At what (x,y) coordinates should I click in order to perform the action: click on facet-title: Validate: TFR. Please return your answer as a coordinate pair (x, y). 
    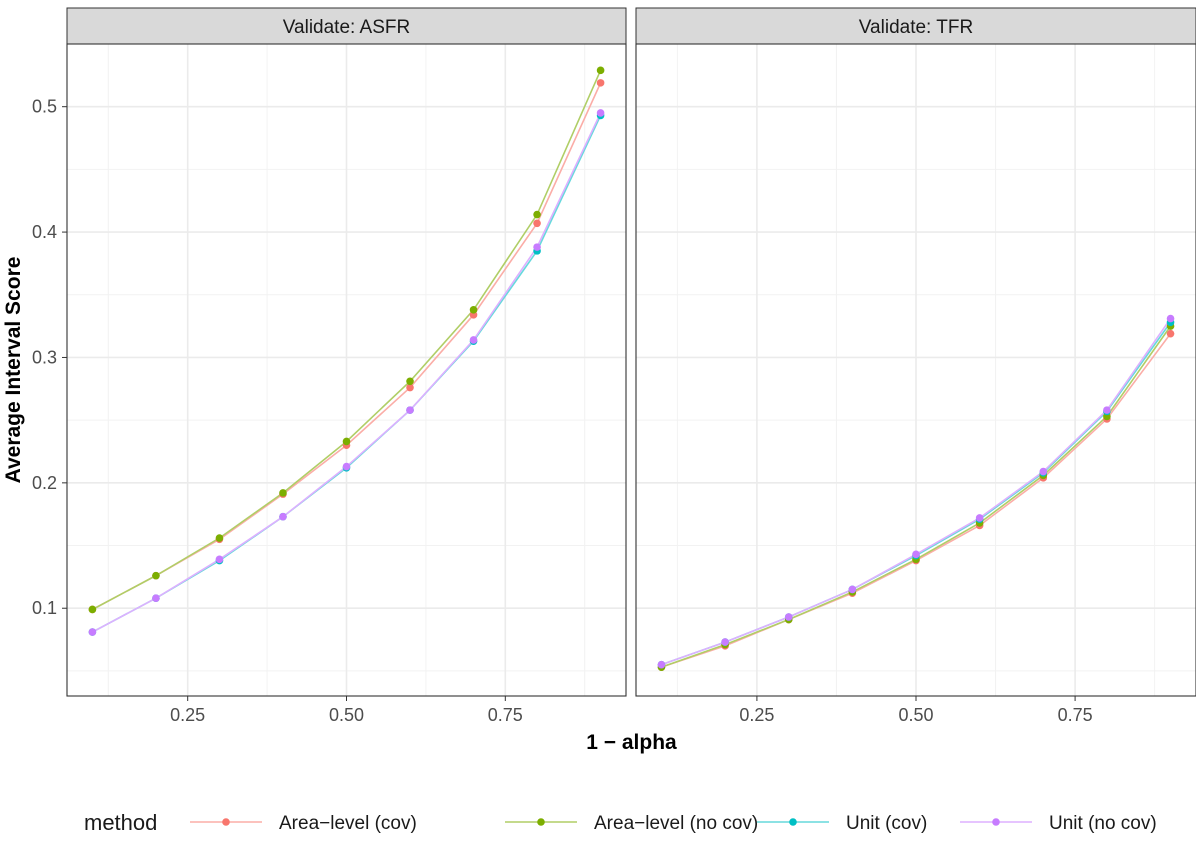
    Looking at the image, I should click on (916, 27).